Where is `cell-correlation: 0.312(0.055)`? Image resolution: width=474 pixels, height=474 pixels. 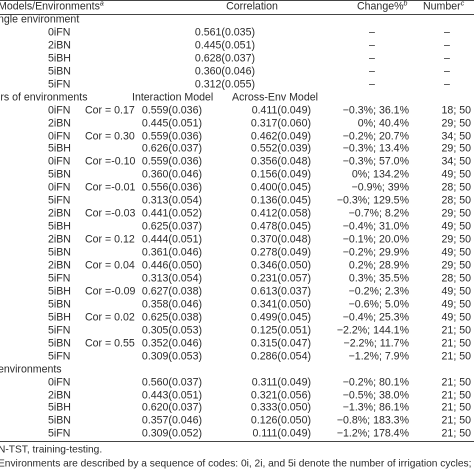
cell-correlation: 0.312(0.055) is located at coordinates (224, 84).